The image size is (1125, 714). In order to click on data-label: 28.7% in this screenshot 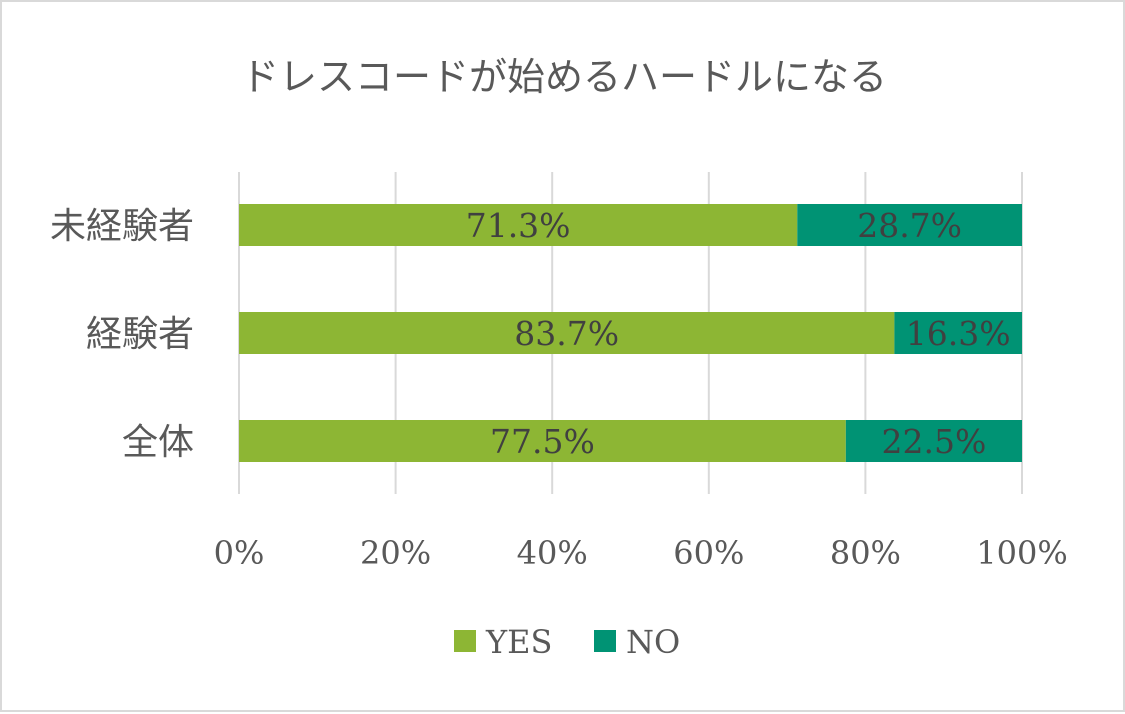, I will do `click(909, 225)`.